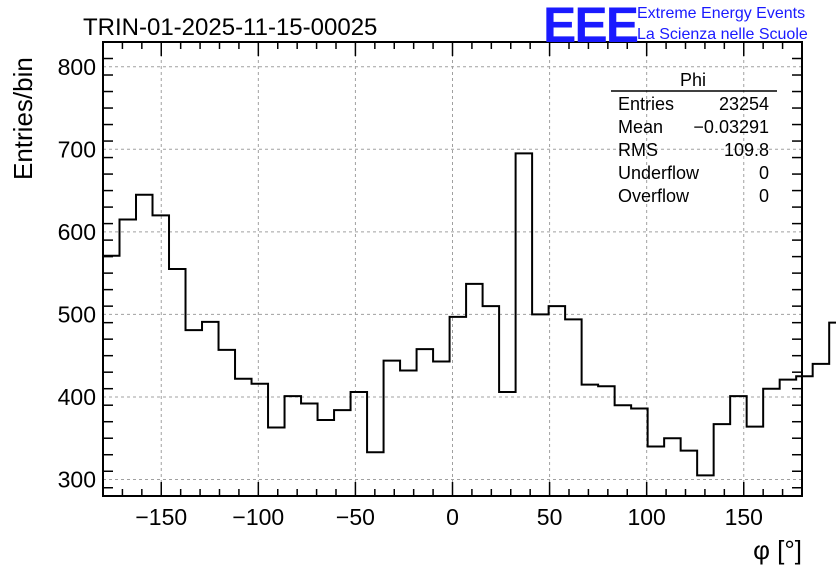 The image size is (836, 572). What do you see at coordinates (77, 314) in the screenshot?
I see `y-tick-label: 500` at bounding box center [77, 314].